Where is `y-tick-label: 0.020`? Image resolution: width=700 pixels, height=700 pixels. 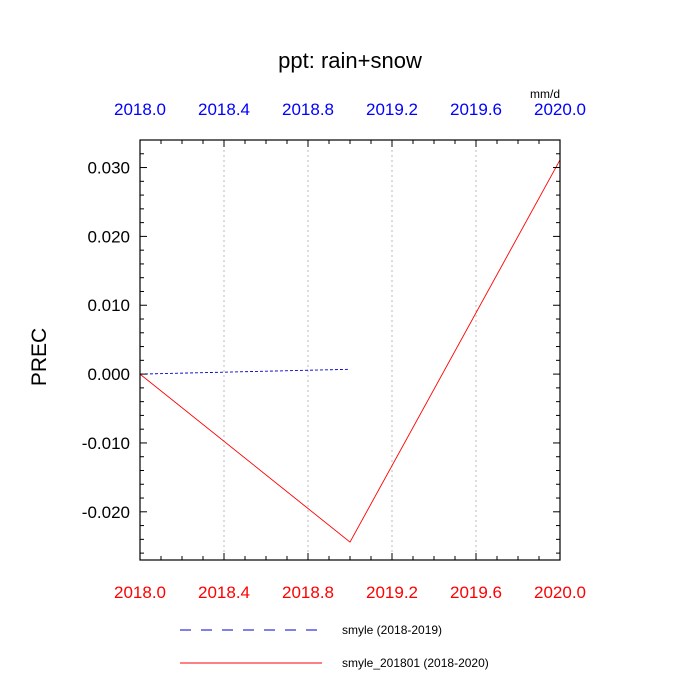
y-tick-label: 0.020 is located at coordinates (108, 236).